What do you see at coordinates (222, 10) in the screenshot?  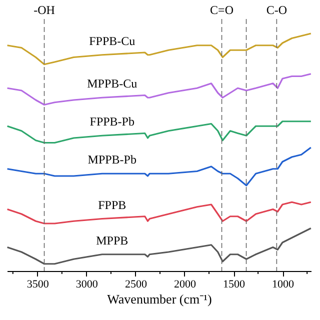 I see `ref-line-label: C=O` at bounding box center [222, 10].